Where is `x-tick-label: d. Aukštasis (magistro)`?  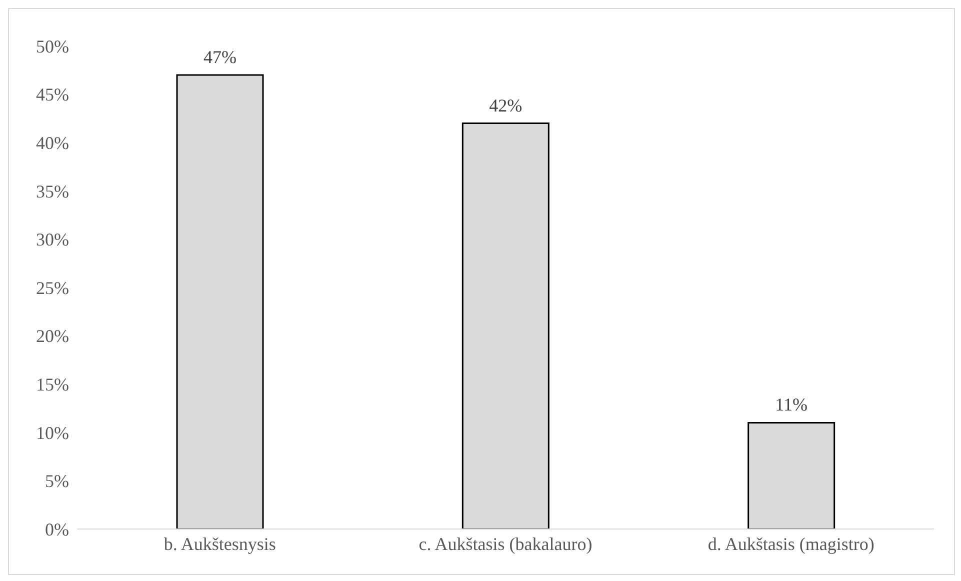
x-tick-label: d. Aukštasis (magistro) is located at coordinates (791, 544).